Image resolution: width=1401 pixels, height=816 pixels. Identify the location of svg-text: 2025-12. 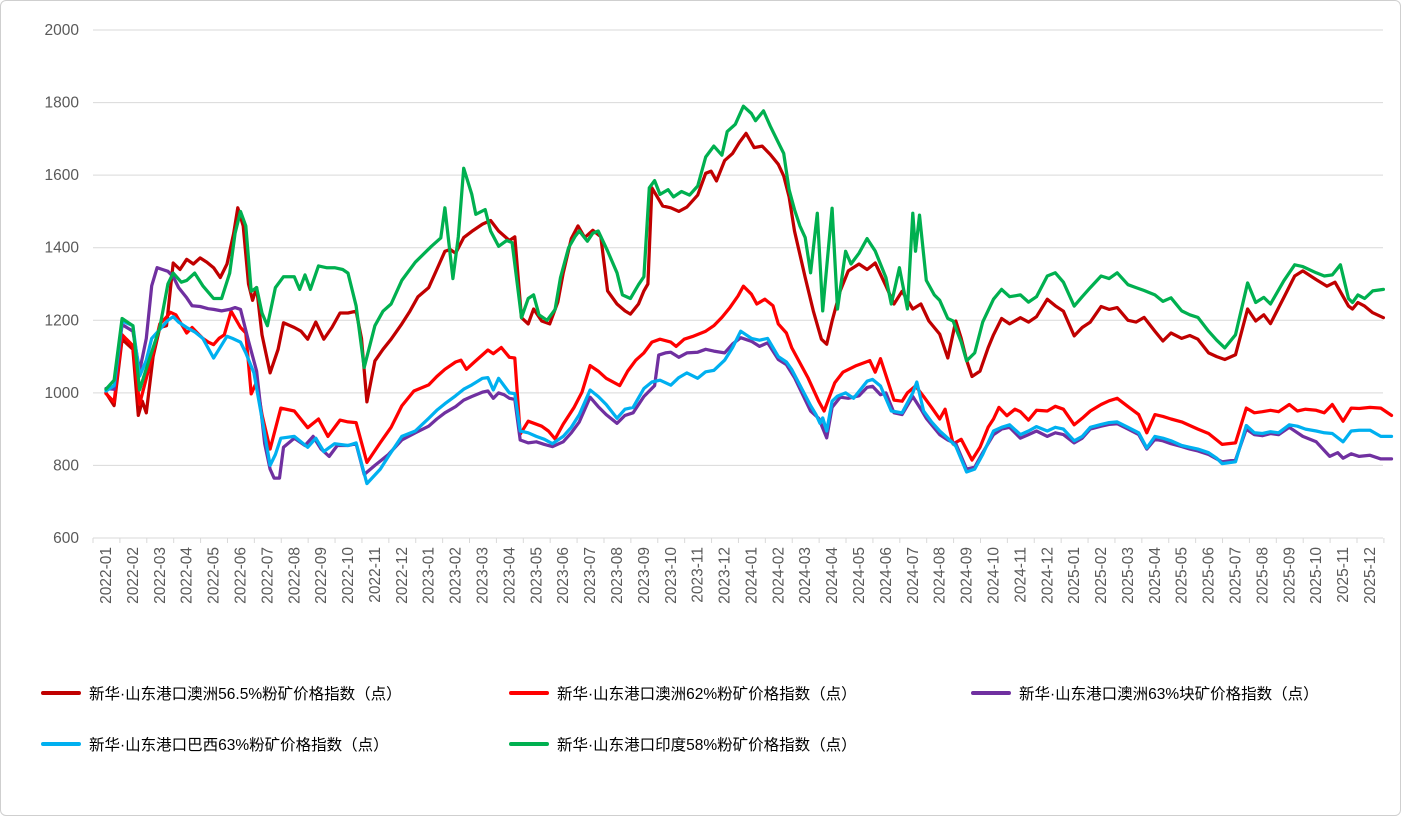
(1370, 575).